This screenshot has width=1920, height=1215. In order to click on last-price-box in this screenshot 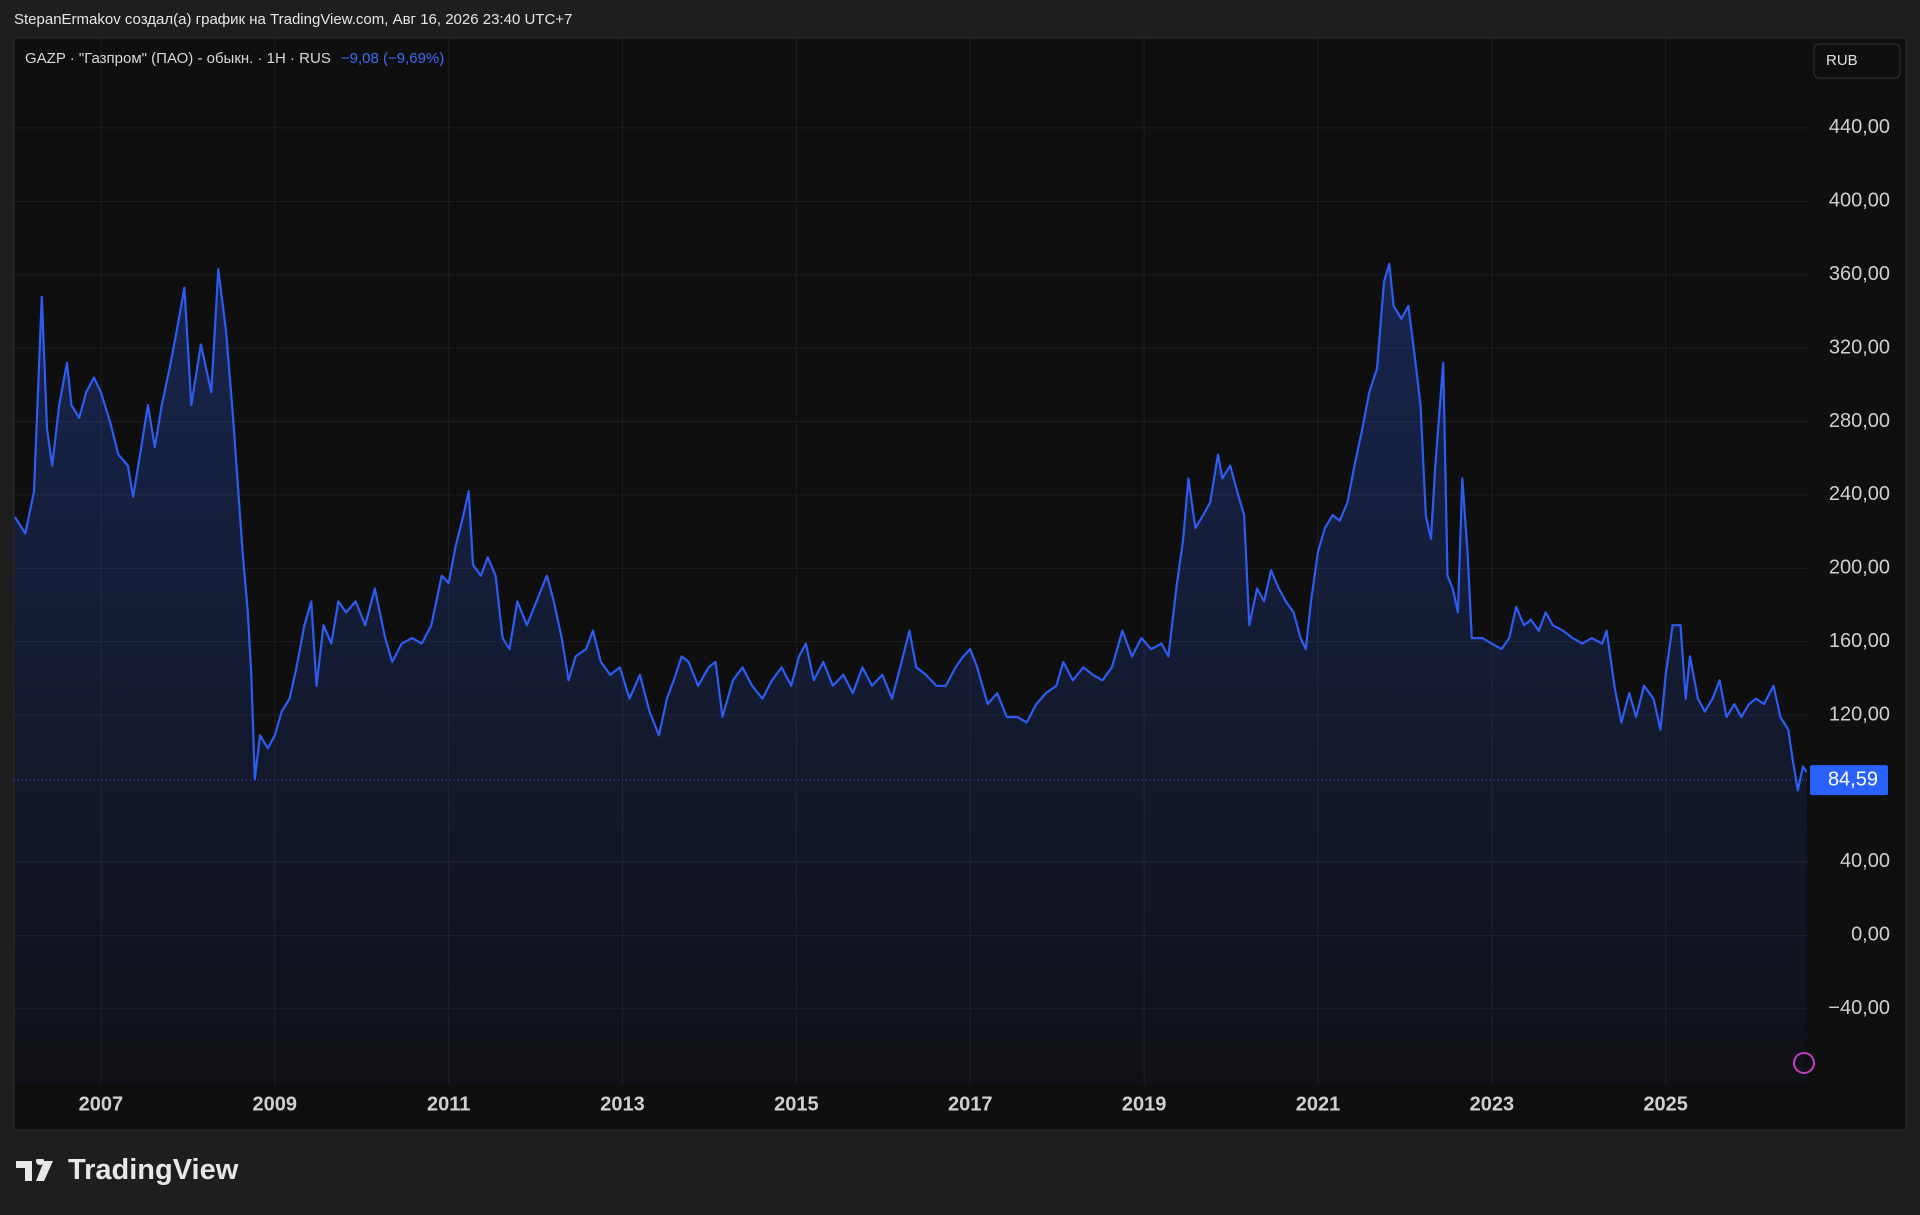, I will do `click(1849, 780)`.